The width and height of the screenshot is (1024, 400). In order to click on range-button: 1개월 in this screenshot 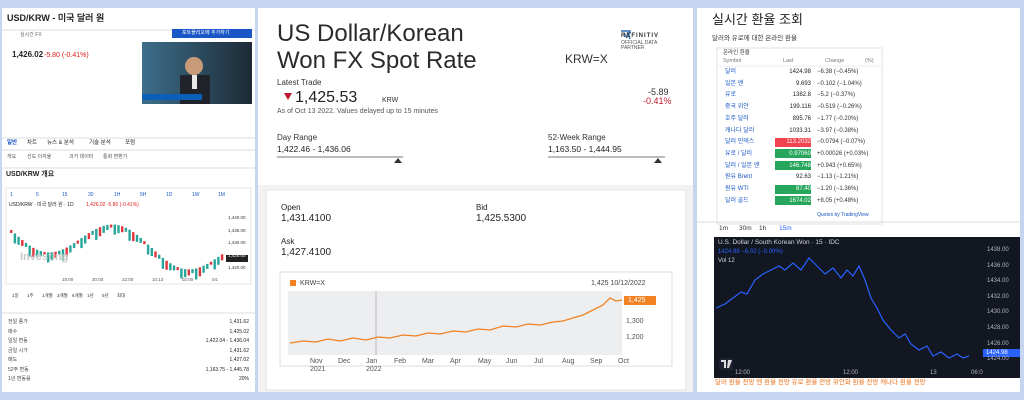, I will do `click(47, 295)`.